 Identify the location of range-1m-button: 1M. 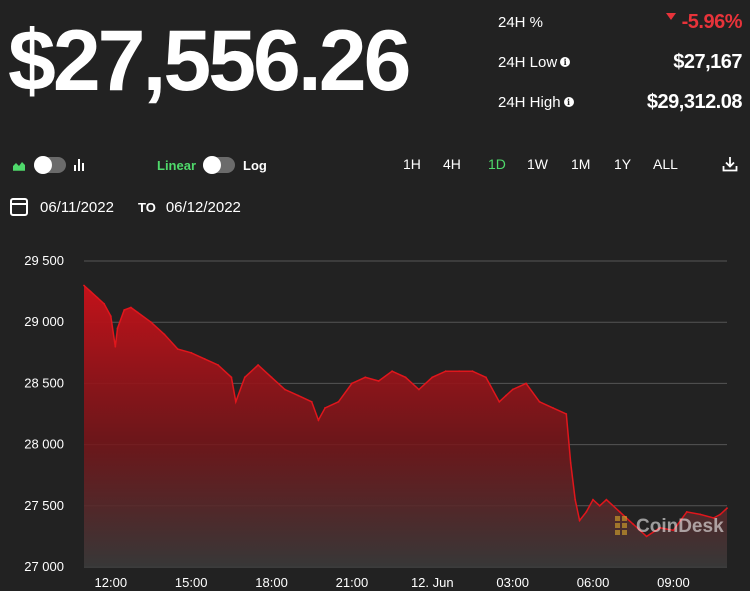
(581, 164).